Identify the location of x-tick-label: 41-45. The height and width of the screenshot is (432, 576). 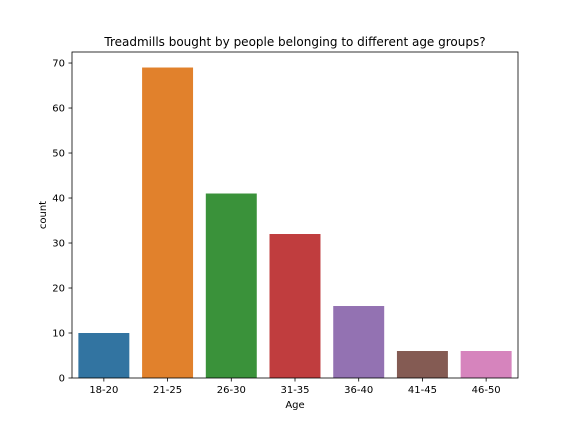
(422, 390).